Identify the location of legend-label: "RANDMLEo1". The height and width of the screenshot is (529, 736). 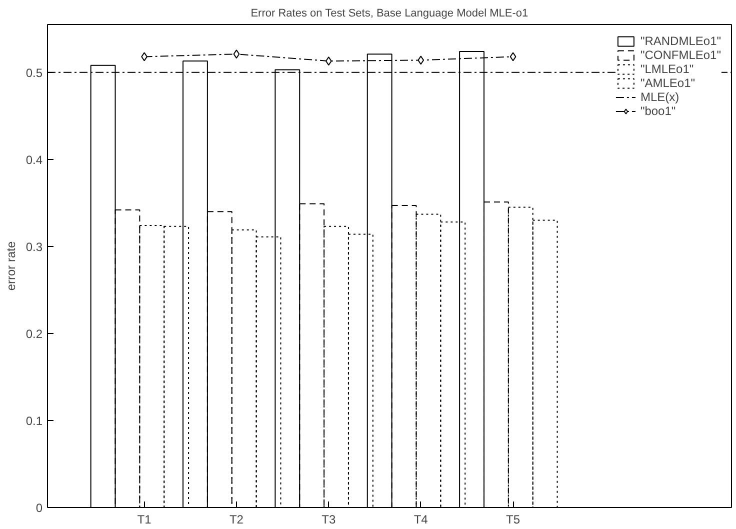
(680, 41).